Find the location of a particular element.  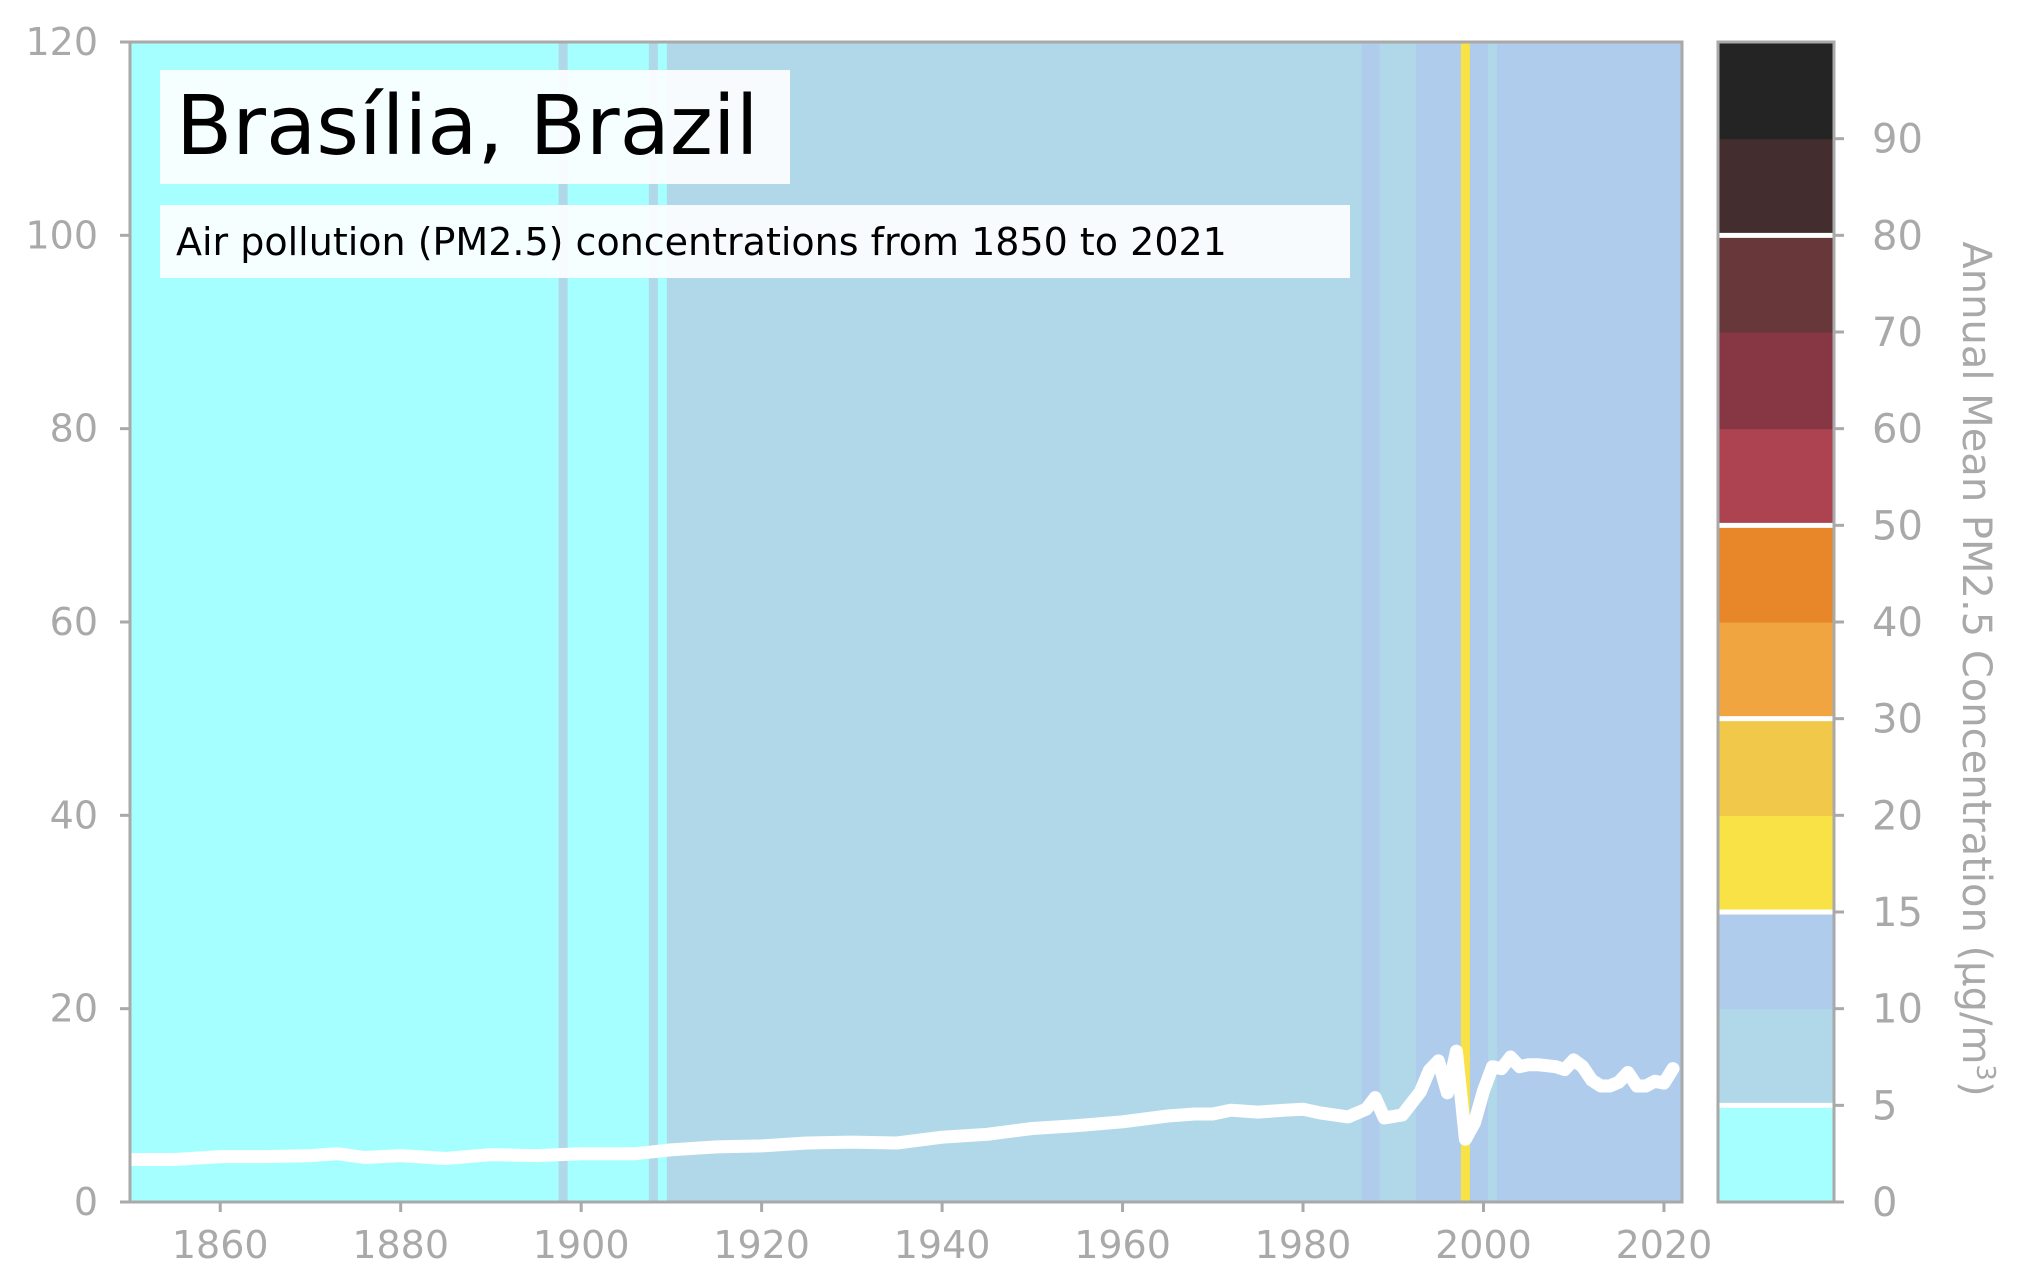

x-tick-label-0: 1860 is located at coordinates (220, 1245).